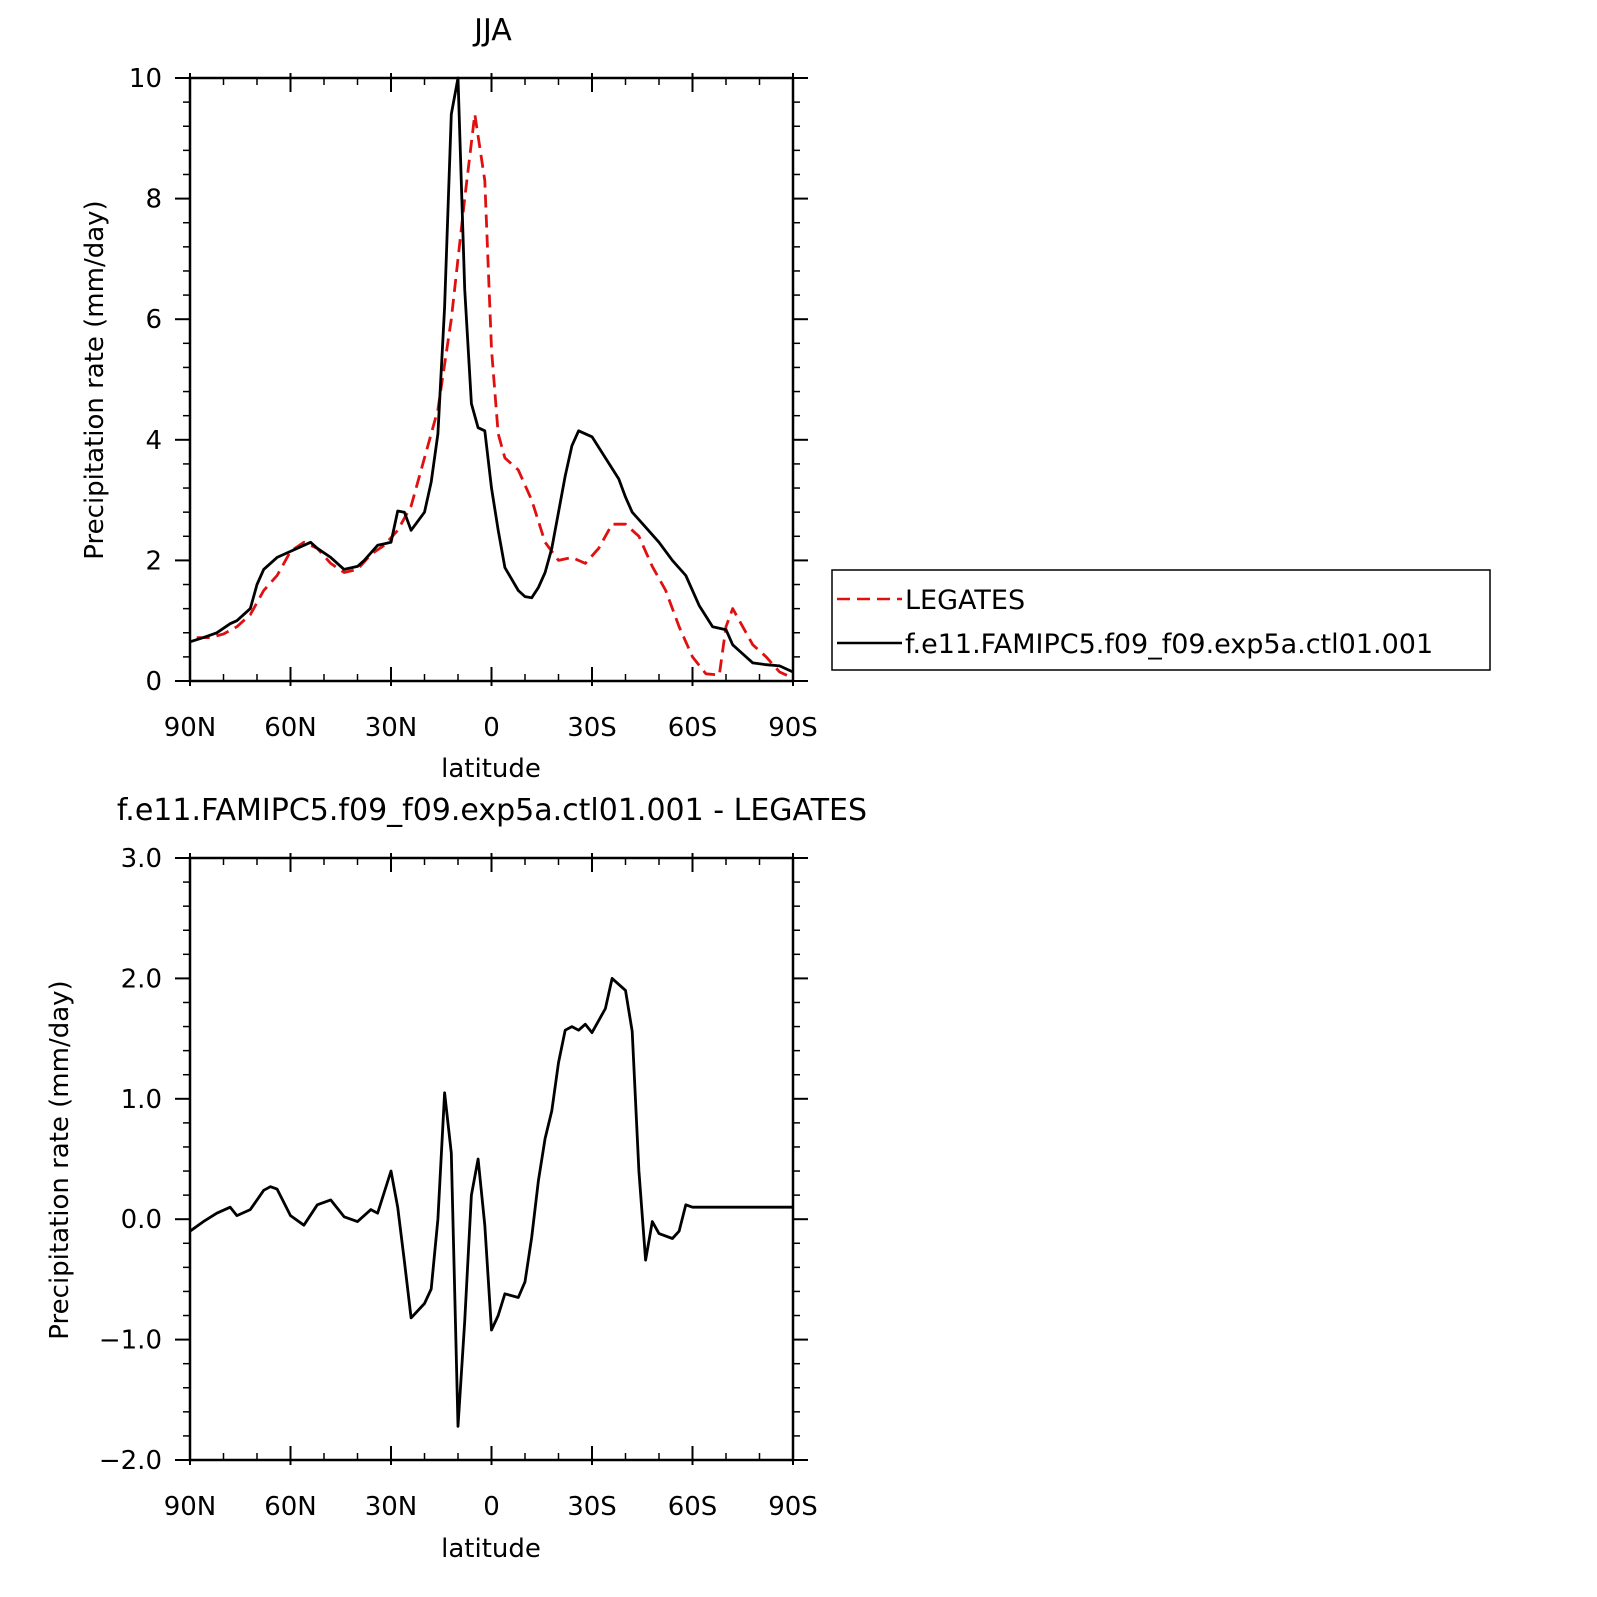 The width and height of the screenshot is (1597, 1597). What do you see at coordinates (141, 1220) in the screenshot?
I see `bottom-y-tick-label: 0.0` at bounding box center [141, 1220].